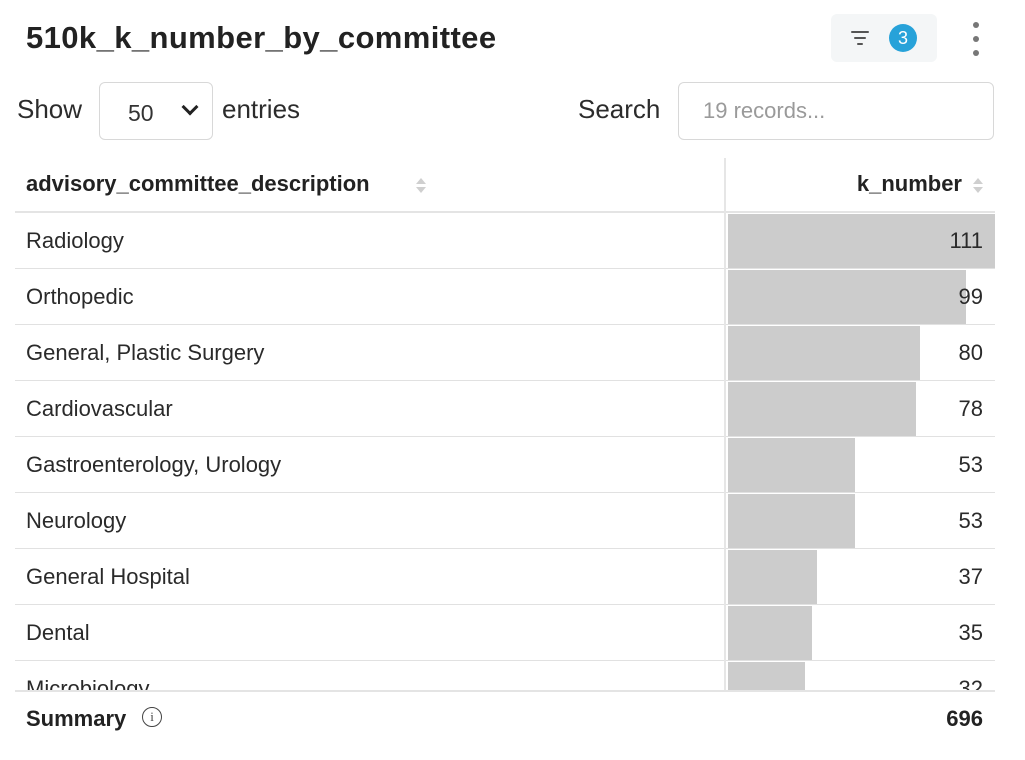 The height and width of the screenshot is (760, 1025). Describe the element at coordinates (860, 38) in the screenshot. I see `filter-icon` at that location.